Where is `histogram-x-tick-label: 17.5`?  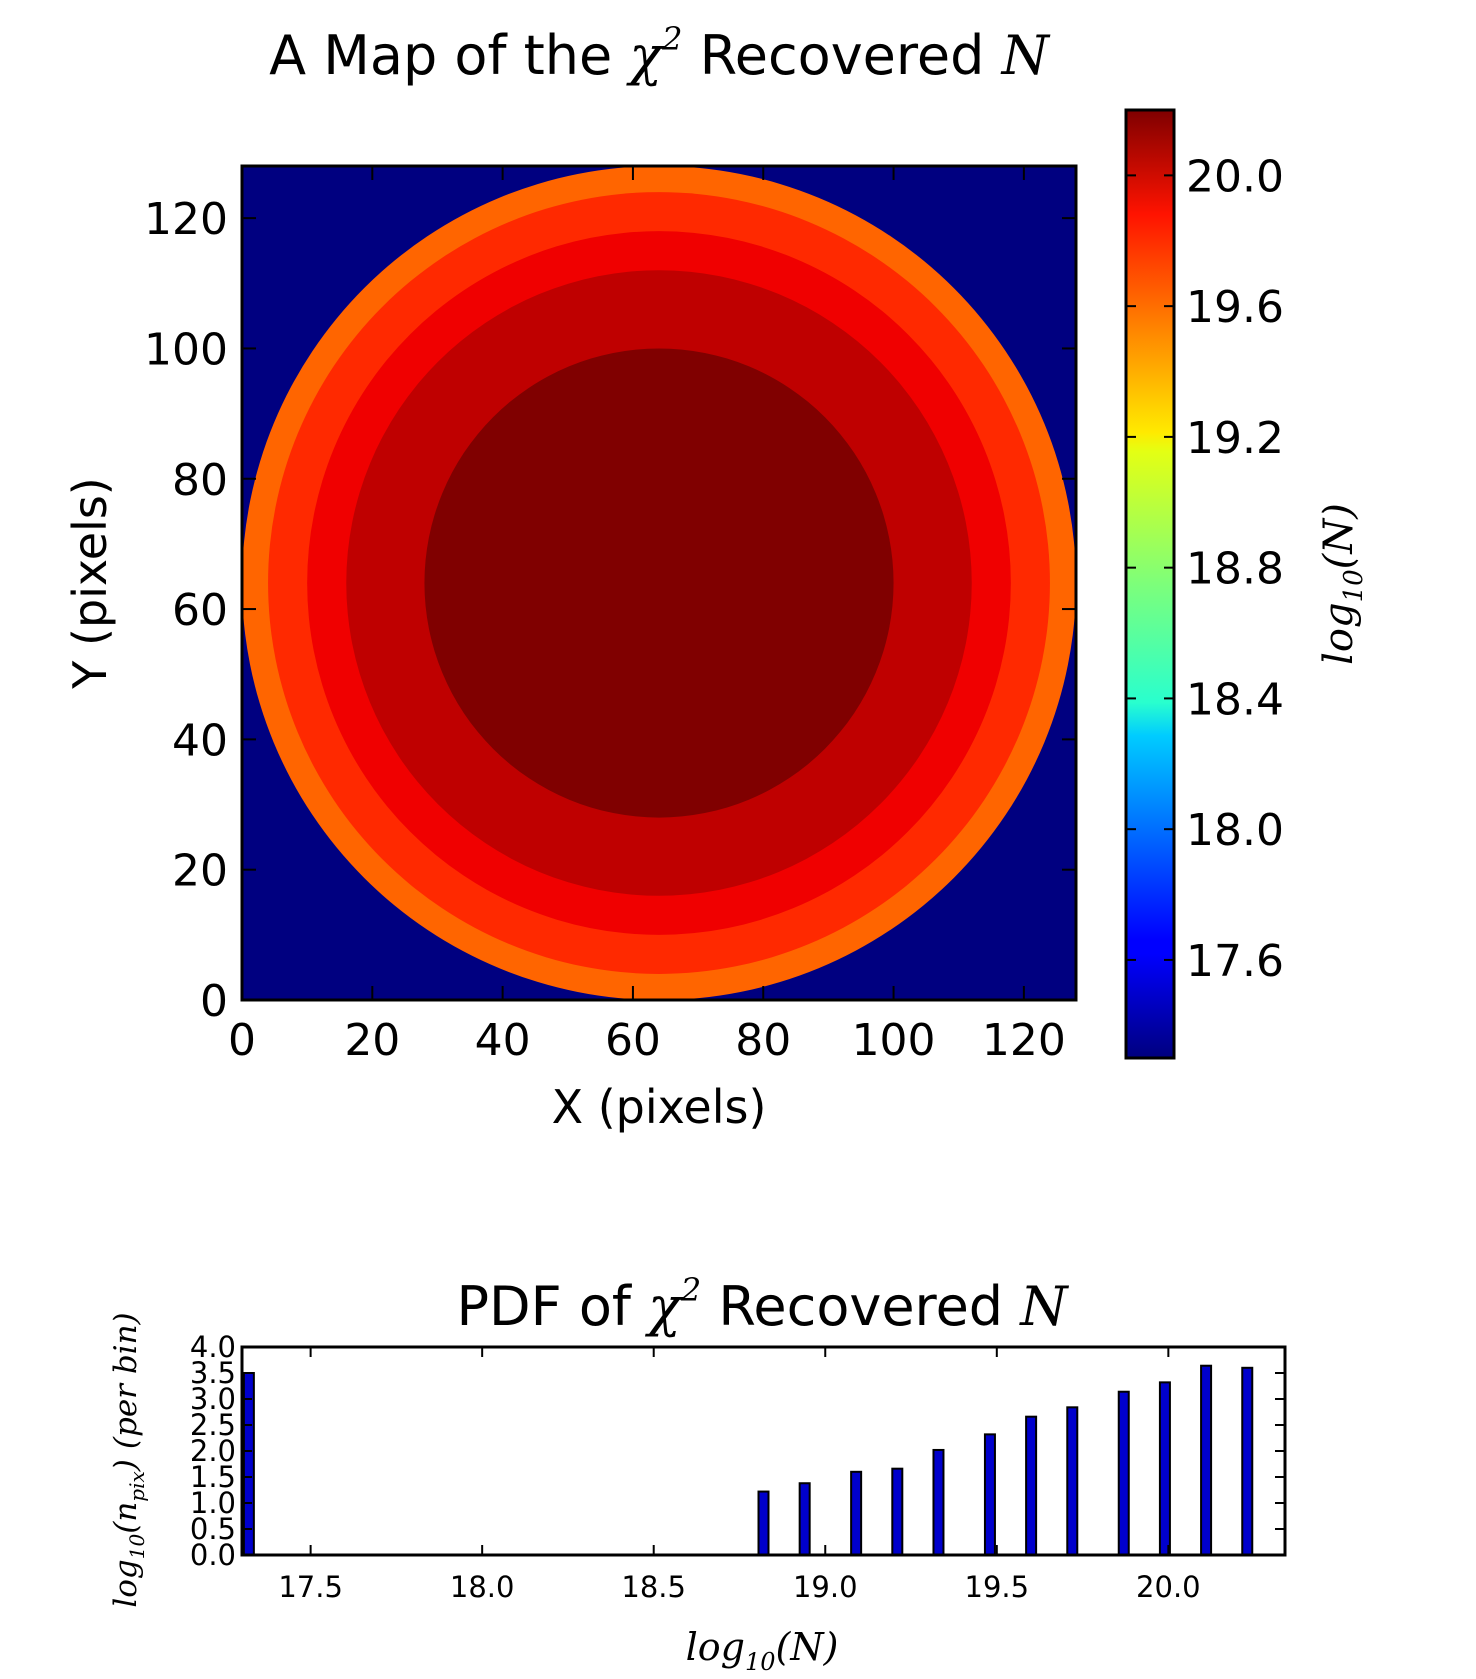
histogram-x-tick-label: 17.5 is located at coordinates (310, 1587).